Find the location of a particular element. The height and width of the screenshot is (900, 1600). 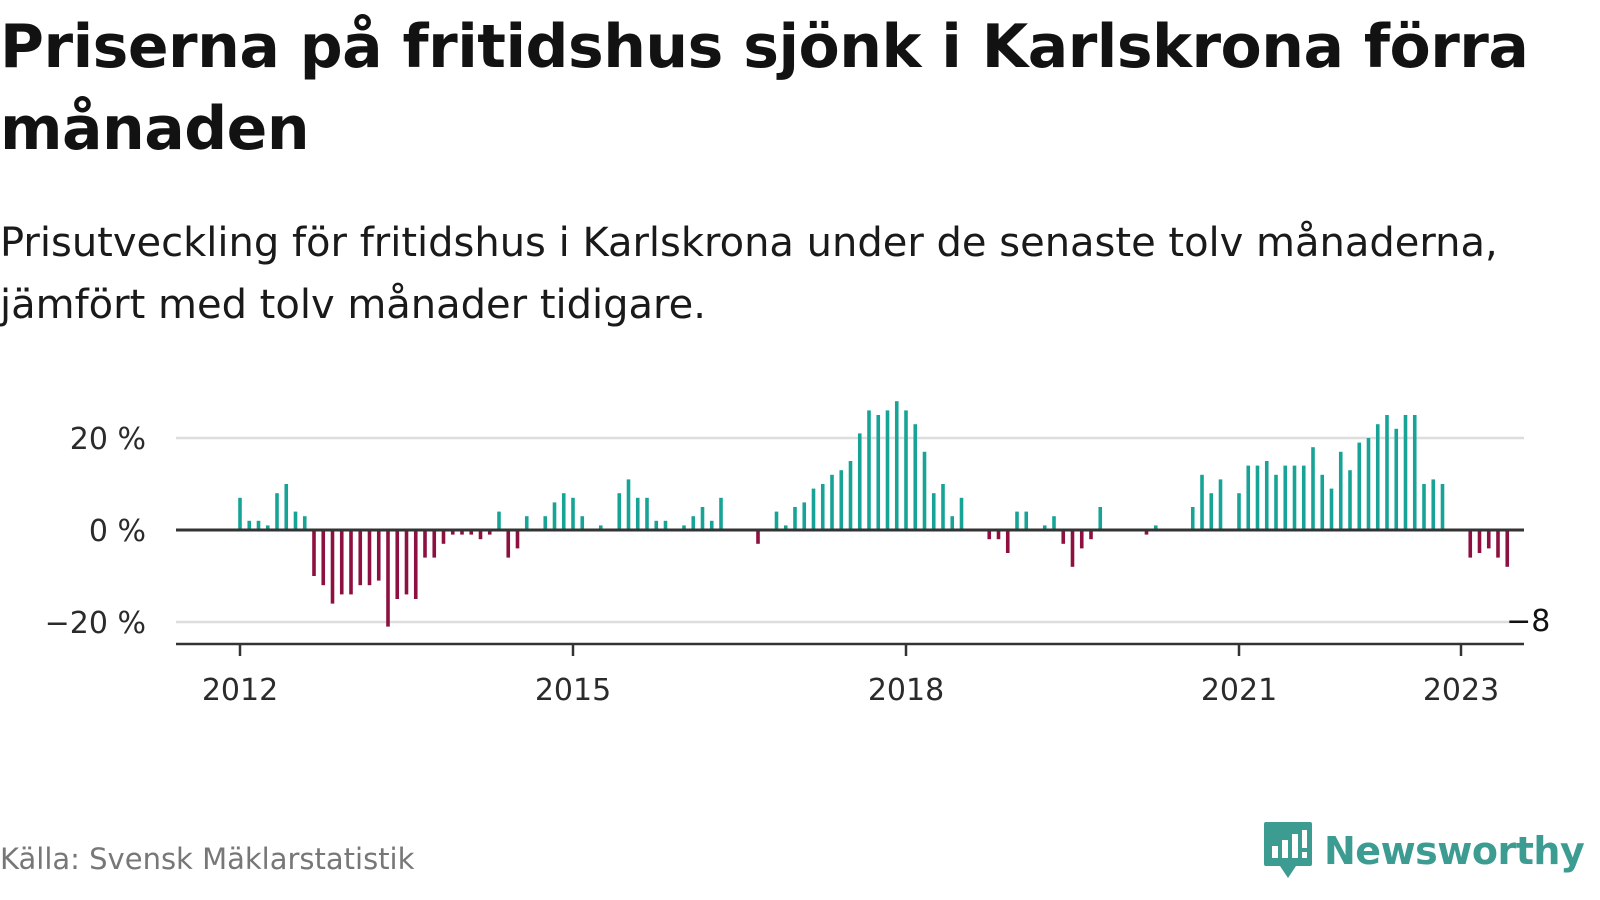

y-tick-label: −20 % is located at coordinates (95, 623).